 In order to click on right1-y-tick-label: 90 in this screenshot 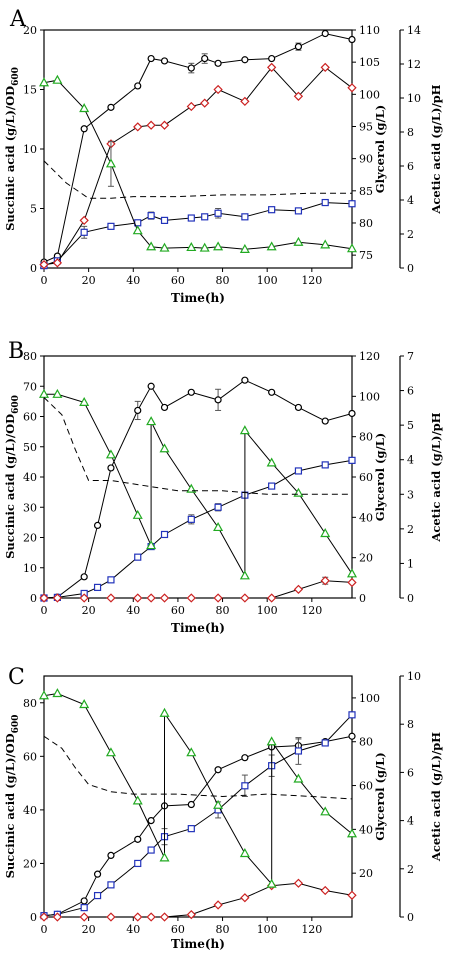, I will do `click(366, 159)`.